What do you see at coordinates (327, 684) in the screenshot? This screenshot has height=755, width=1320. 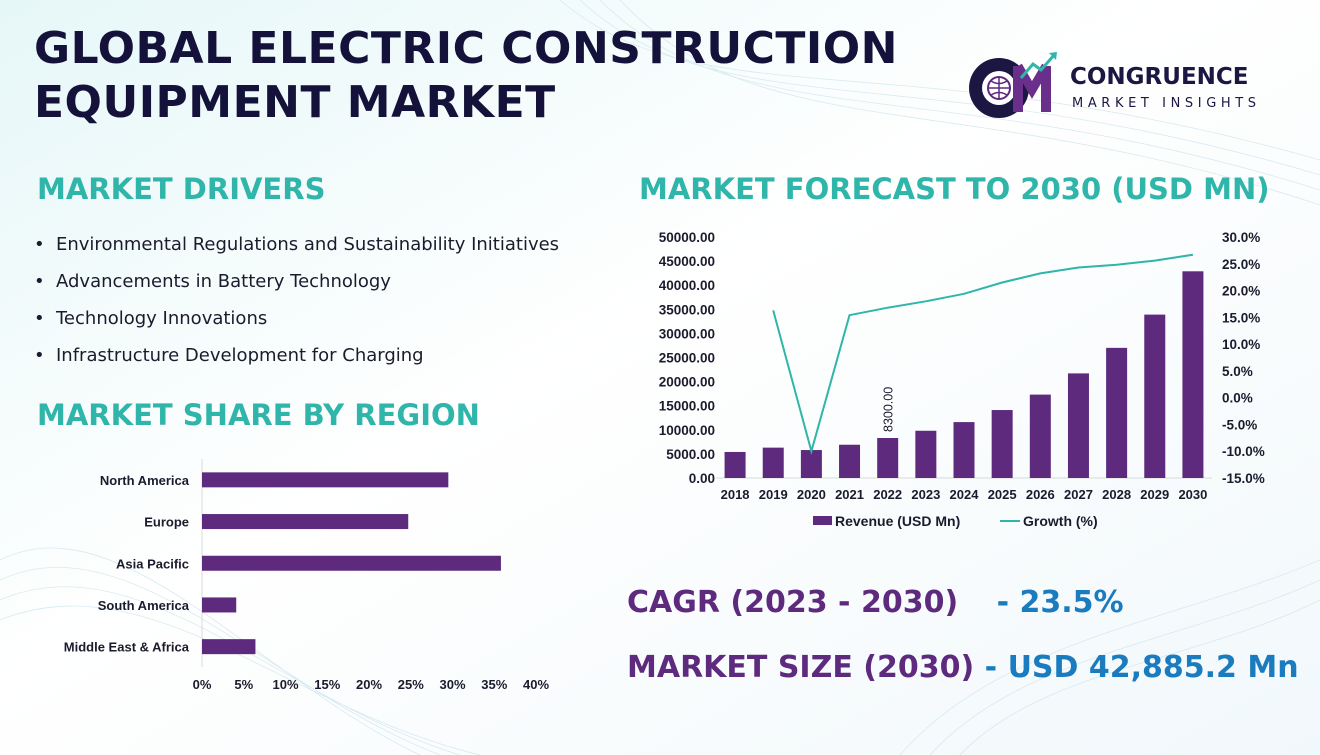 I see `x-tick-label: 15%` at bounding box center [327, 684].